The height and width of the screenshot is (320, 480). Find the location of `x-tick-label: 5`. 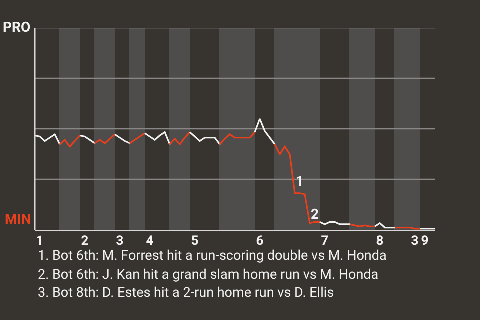

x-tick-label: 5 is located at coordinates (195, 242).